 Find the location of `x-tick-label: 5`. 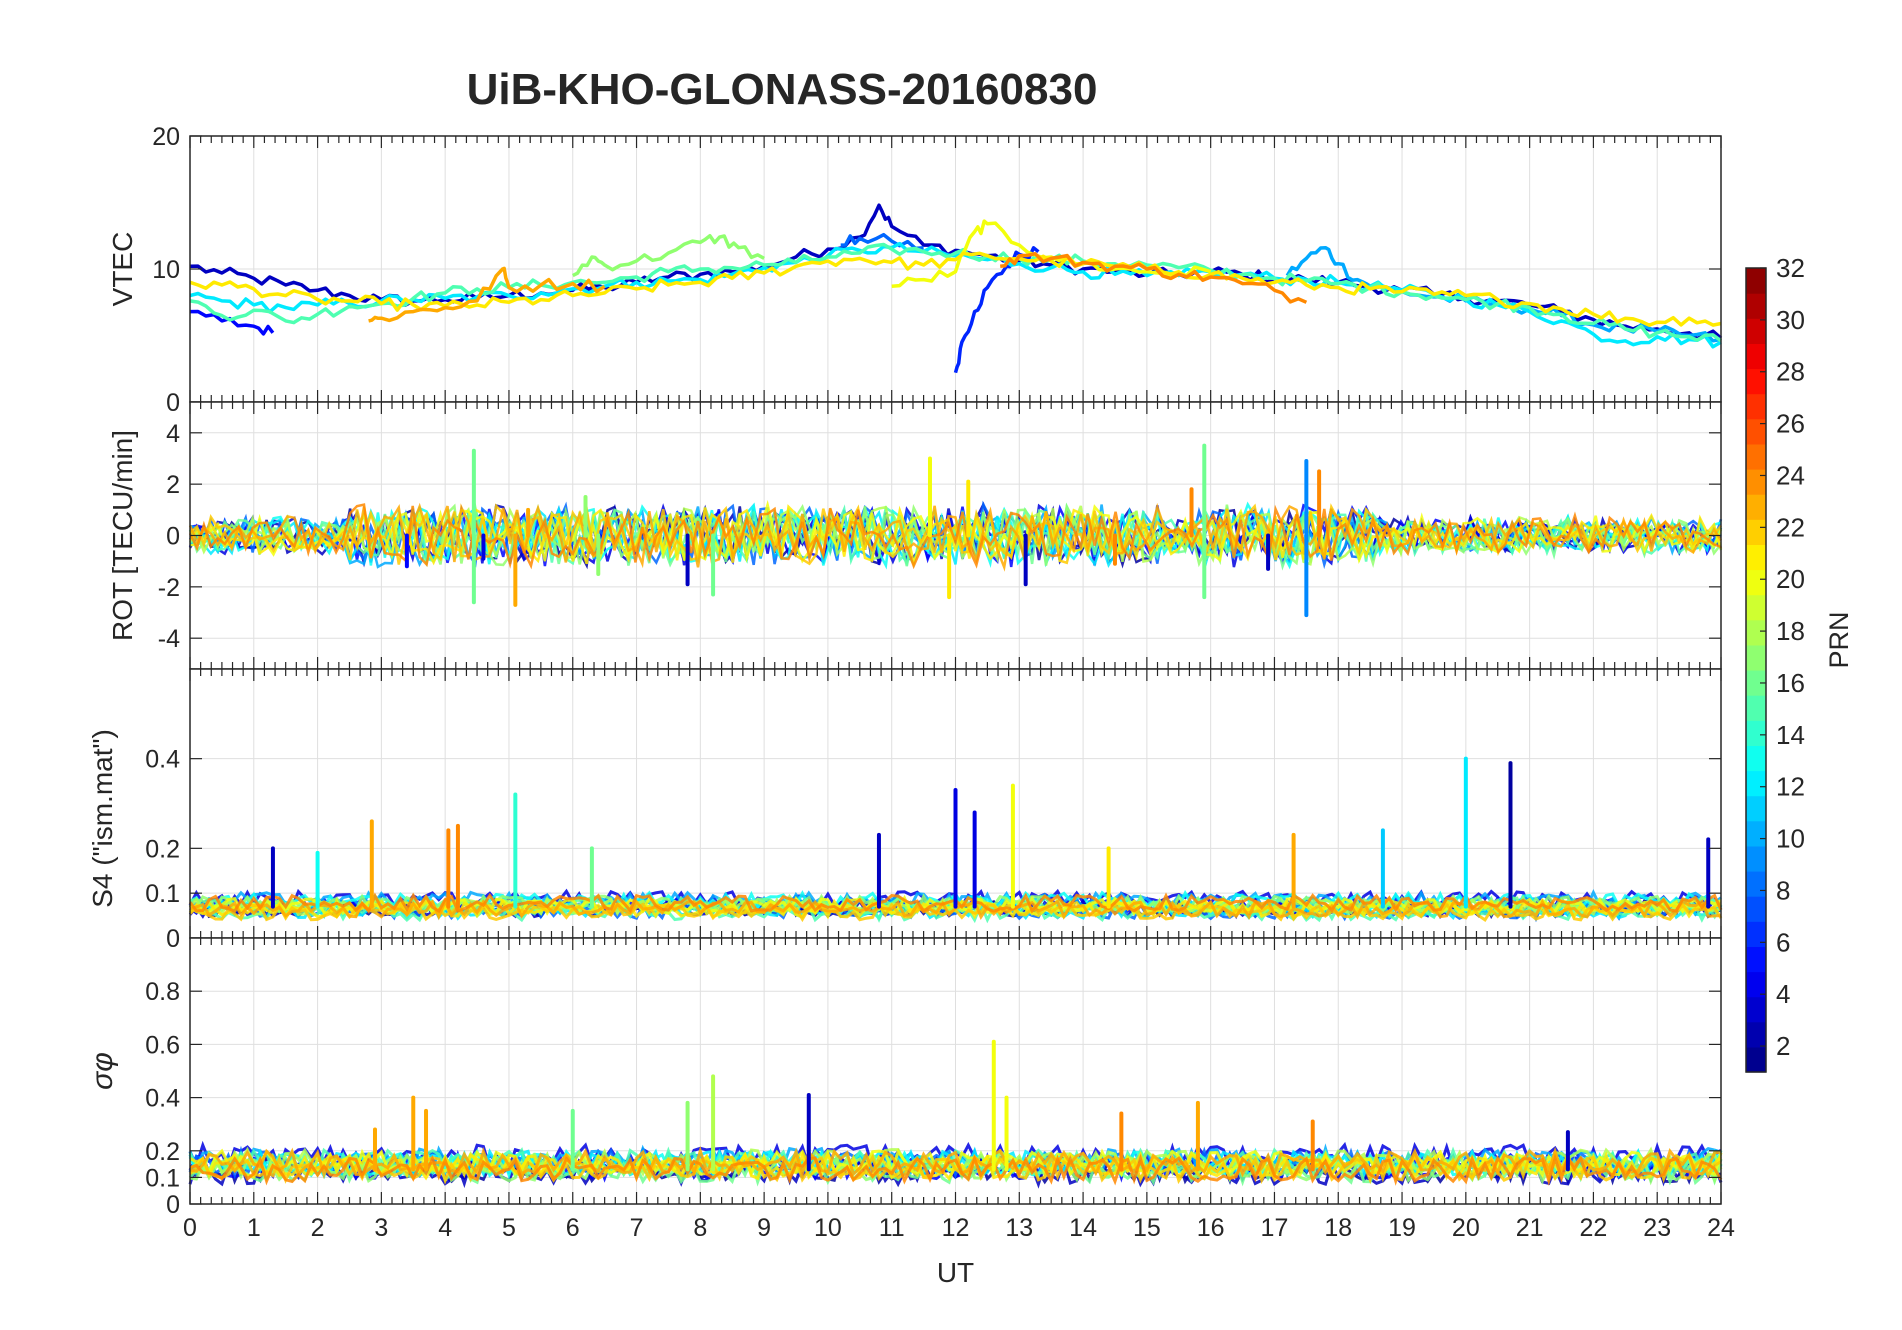

x-tick-label: 5 is located at coordinates (509, 1228).